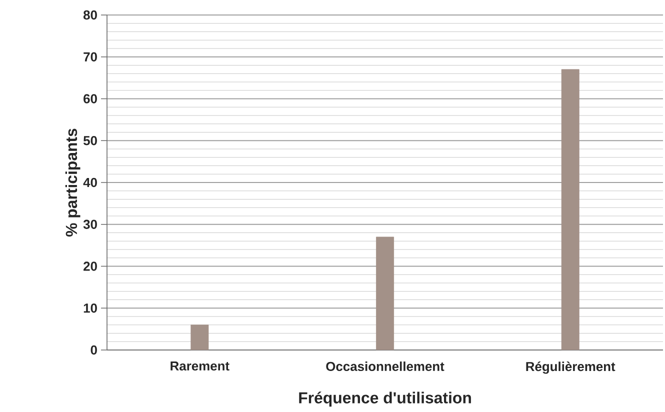 Image resolution: width=665 pixels, height=412 pixels. Describe the element at coordinates (90, 15) in the screenshot. I see `y-tick-label: 80` at that location.